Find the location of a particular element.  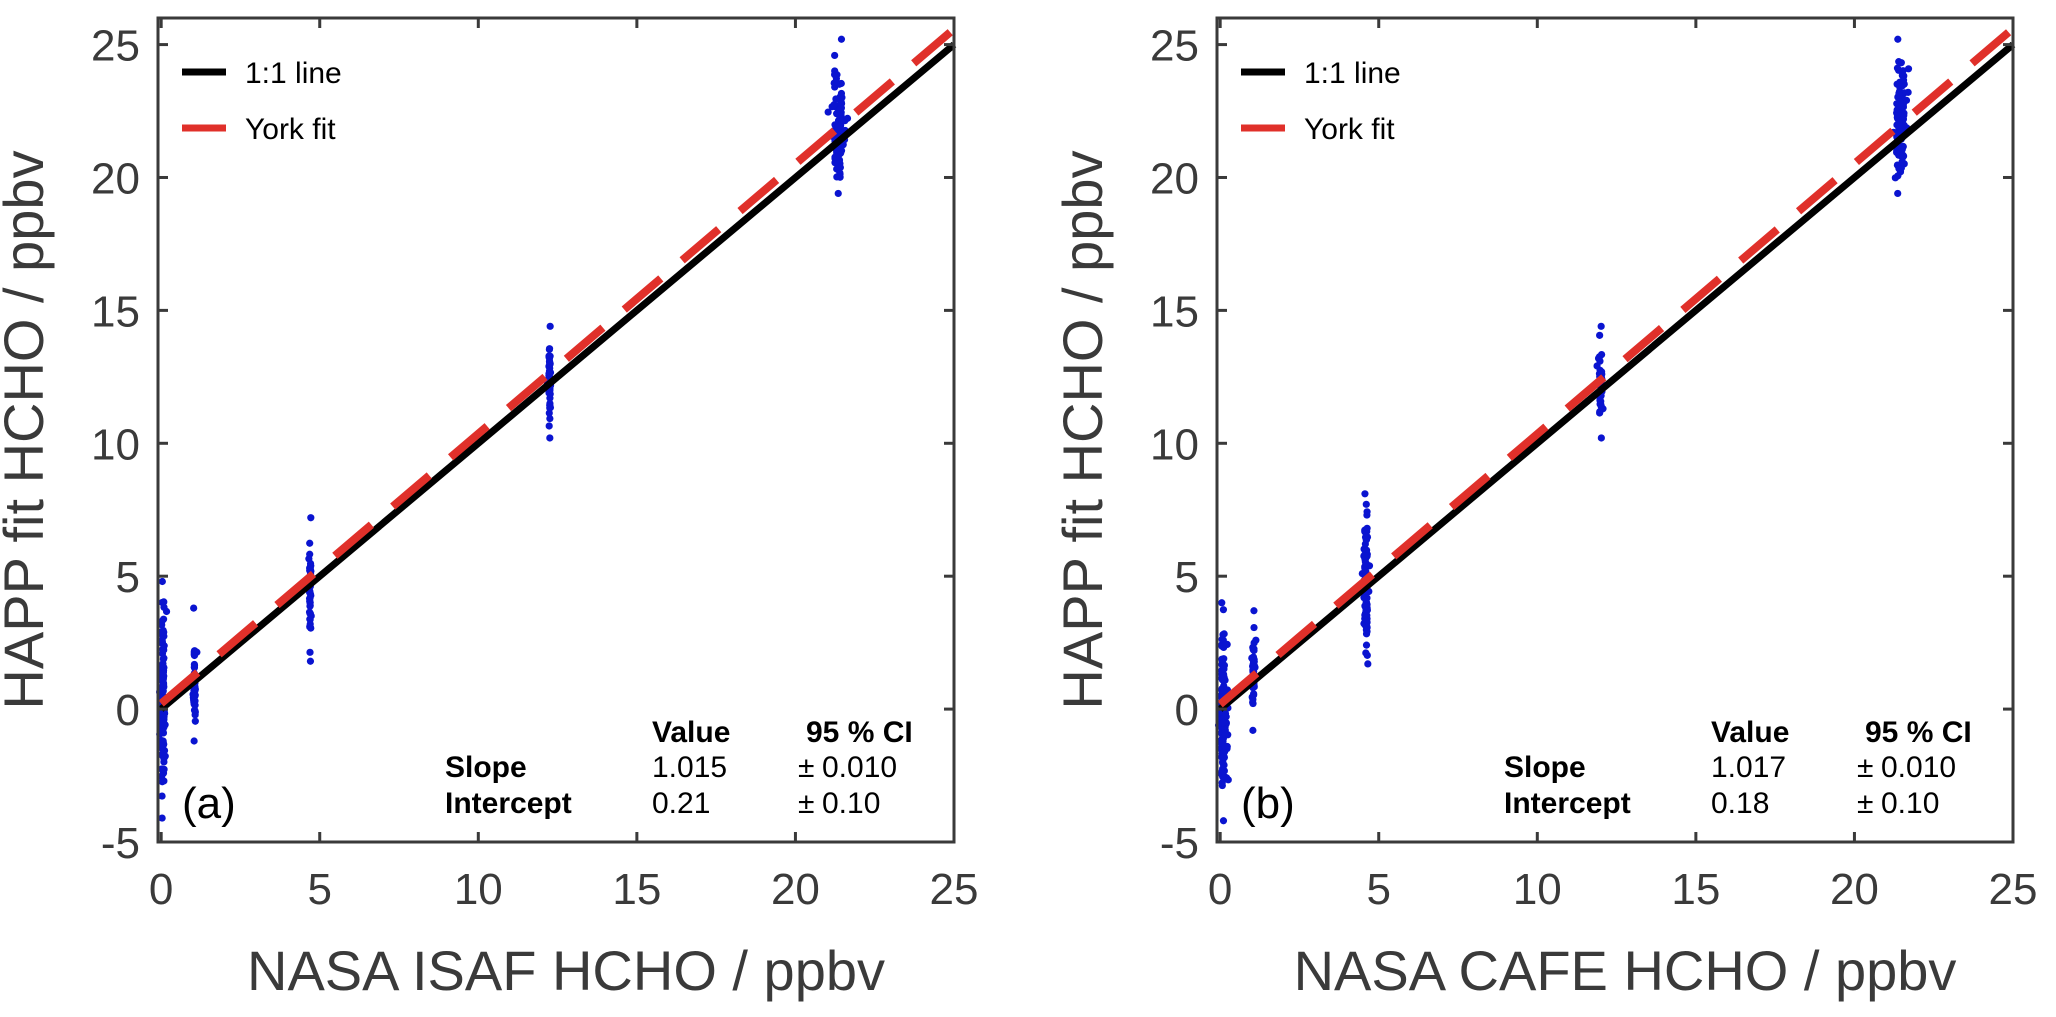

y-tick-label: 10 is located at coordinates (115, 444).